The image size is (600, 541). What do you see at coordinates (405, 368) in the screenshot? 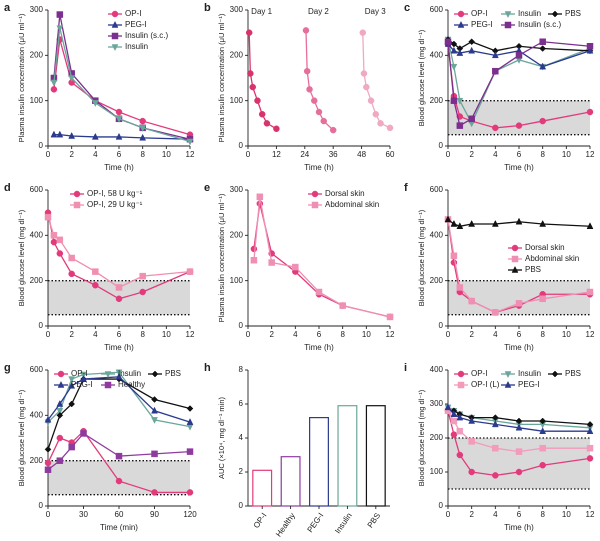
I see `panel-letter: i` at bounding box center [405, 368].